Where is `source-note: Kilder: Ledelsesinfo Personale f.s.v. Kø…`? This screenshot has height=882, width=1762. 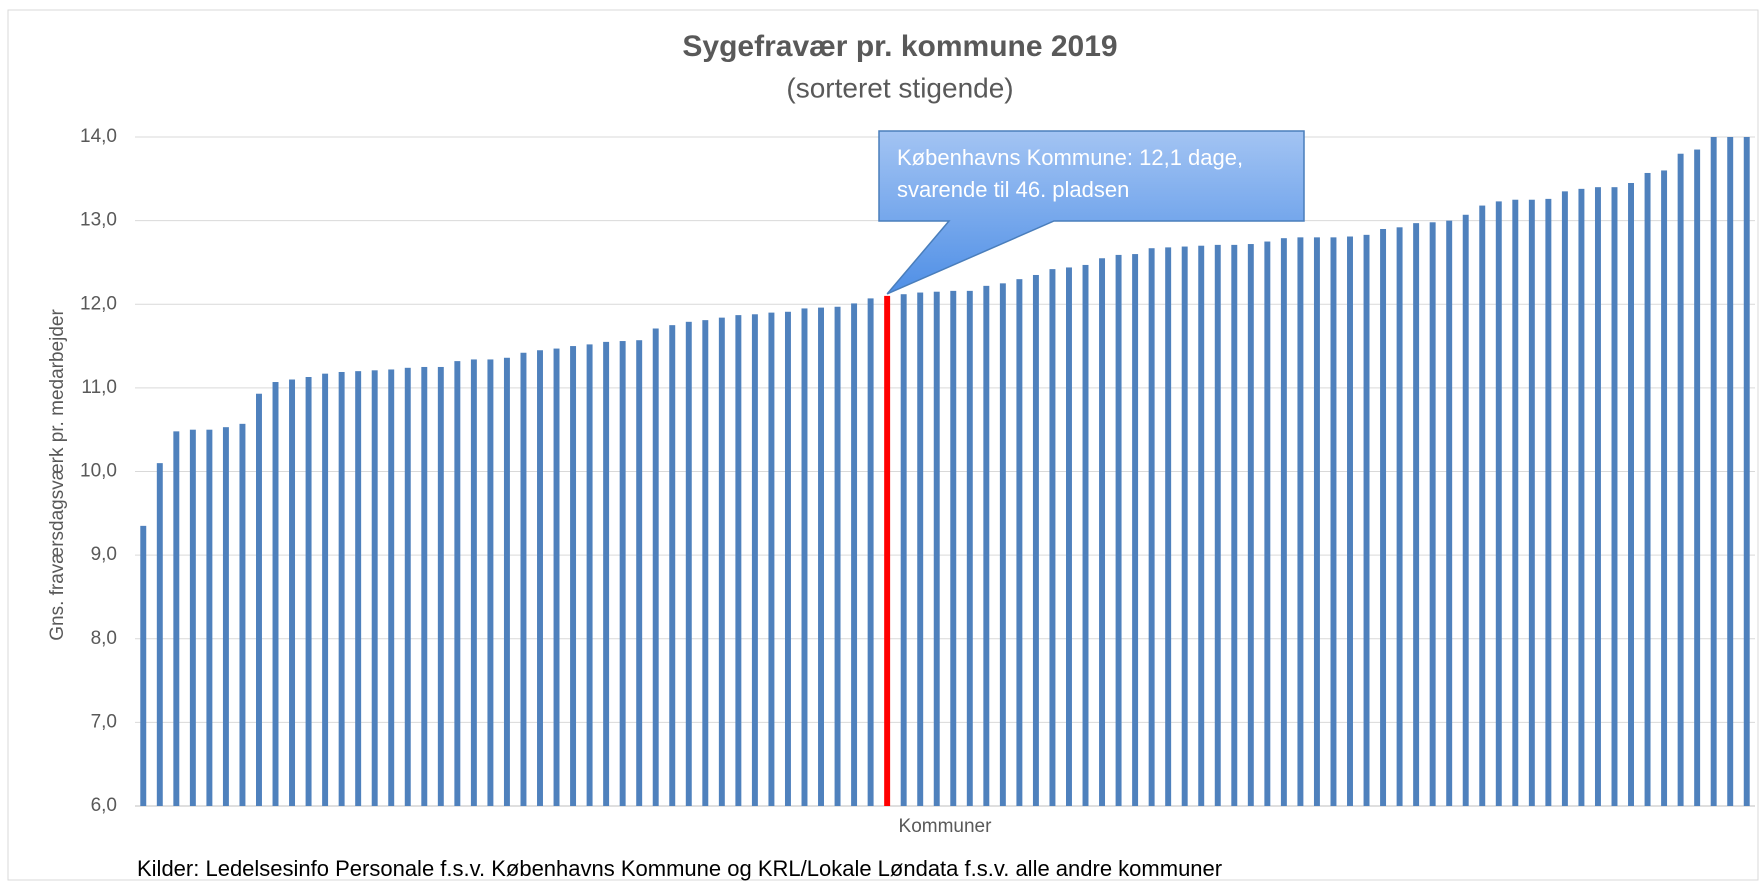 source-note: Kilder: Ledelsesinfo Personale f.s.v. Kø… is located at coordinates (679, 868).